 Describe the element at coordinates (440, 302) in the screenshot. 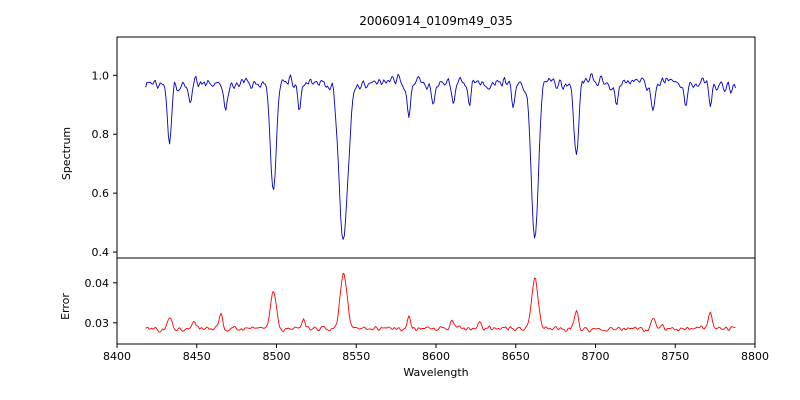

I see `error-line` at that location.